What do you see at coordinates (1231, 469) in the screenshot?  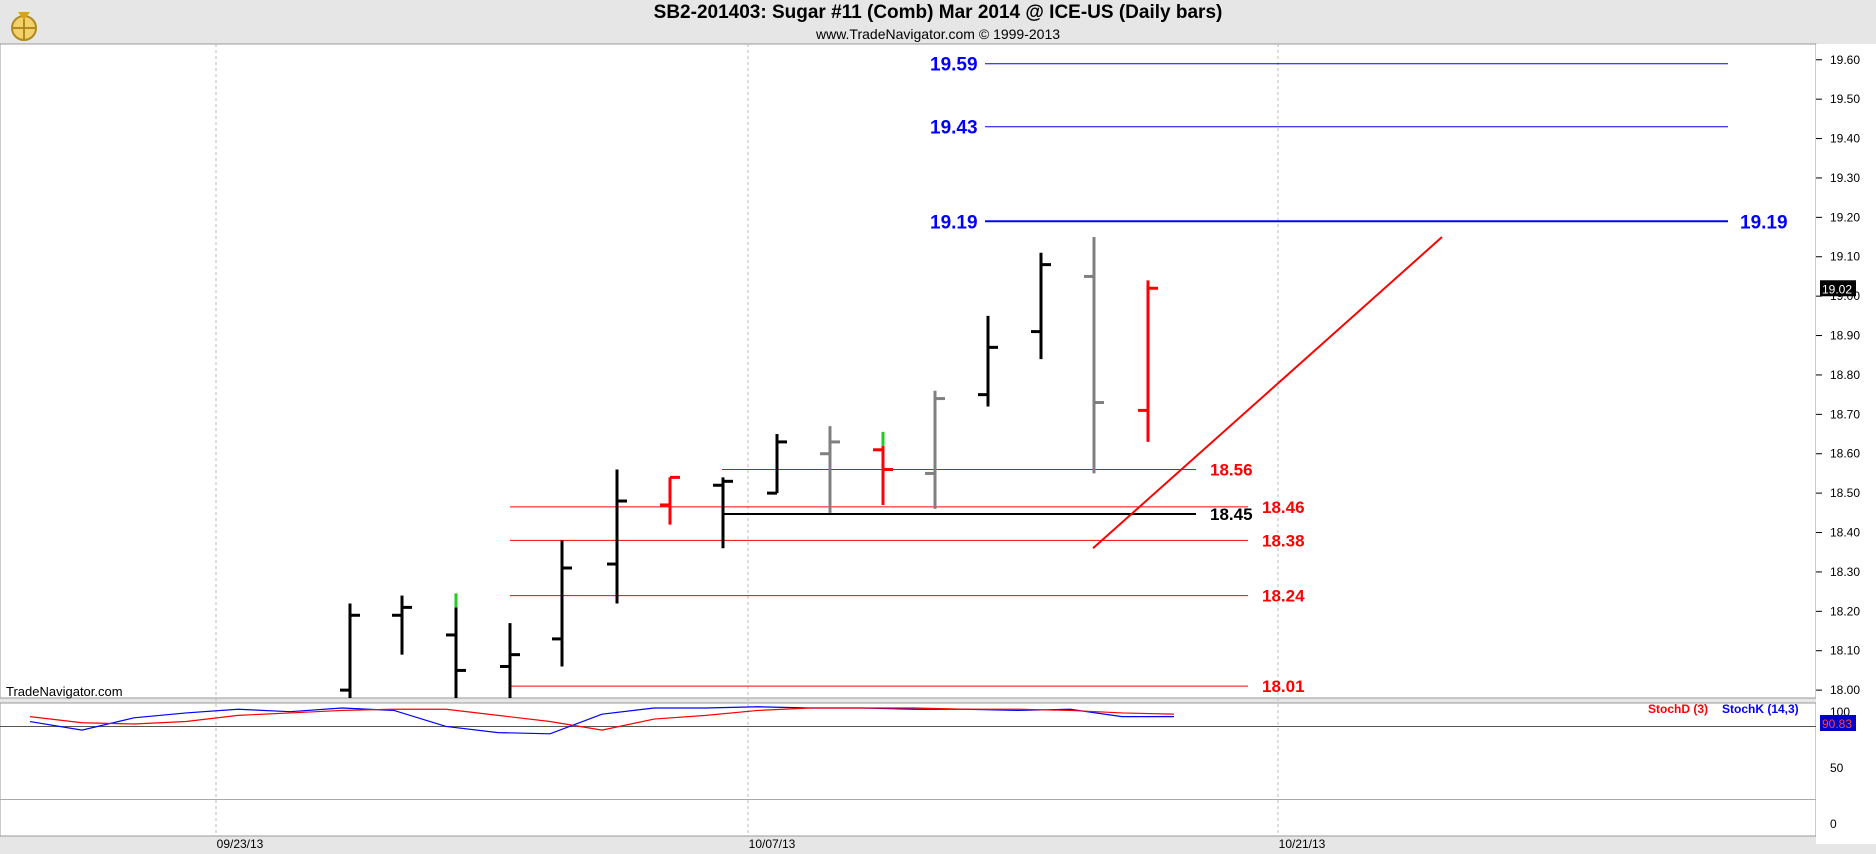 I see `support-level-label: 18.56` at bounding box center [1231, 469].